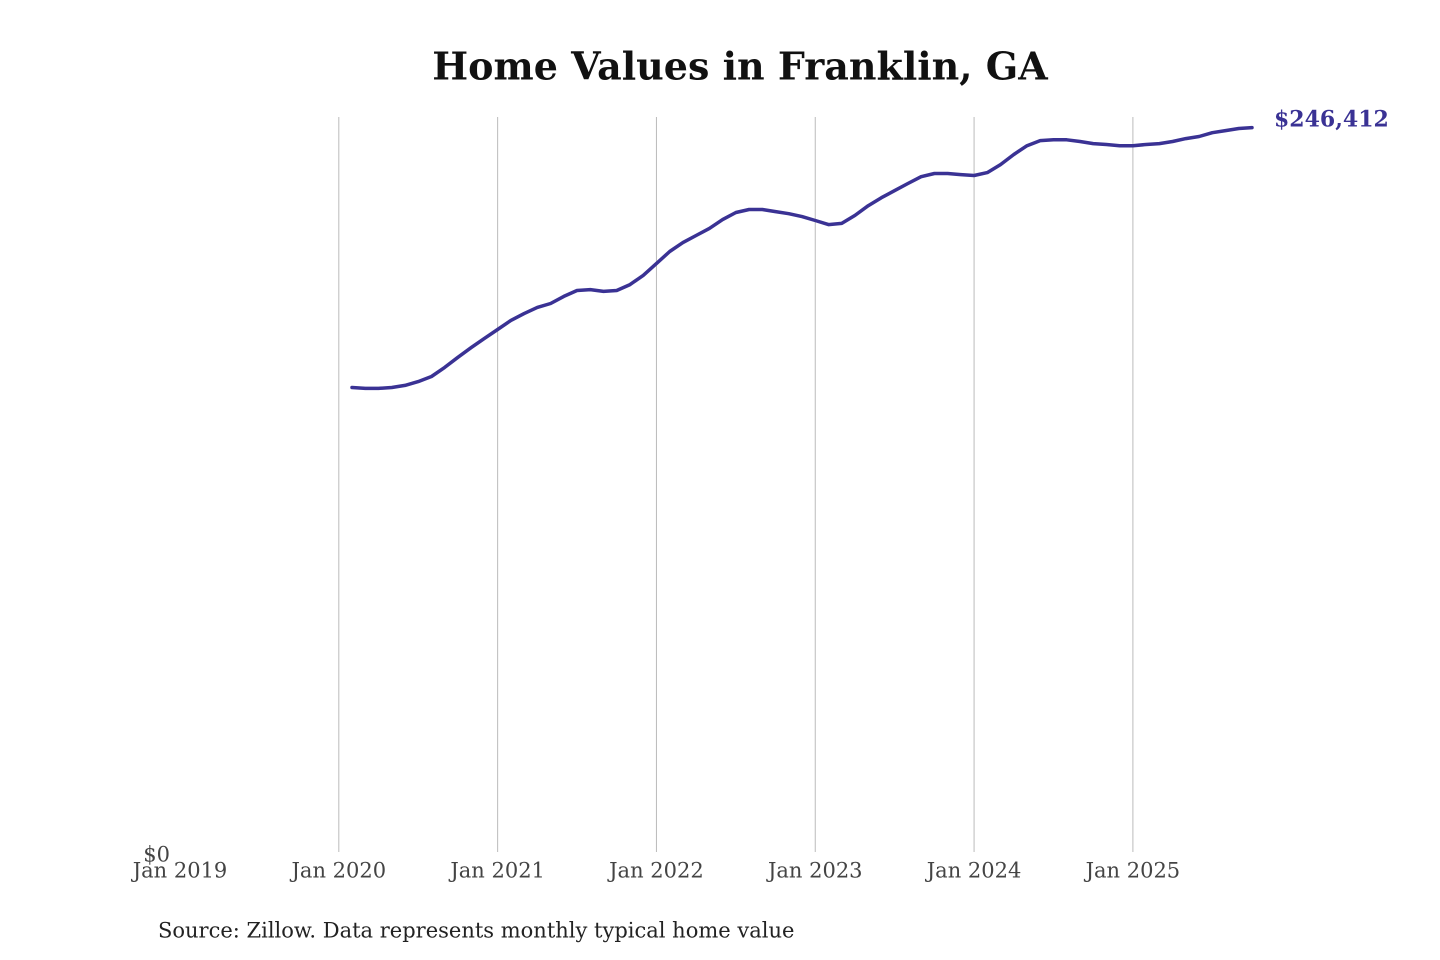 The height and width of the screenshot is (960, 1440). What do you see at coordinates (156, 855) in the screenshot?
I see `y-tick-label: $0` at bounding box center [156, 855].